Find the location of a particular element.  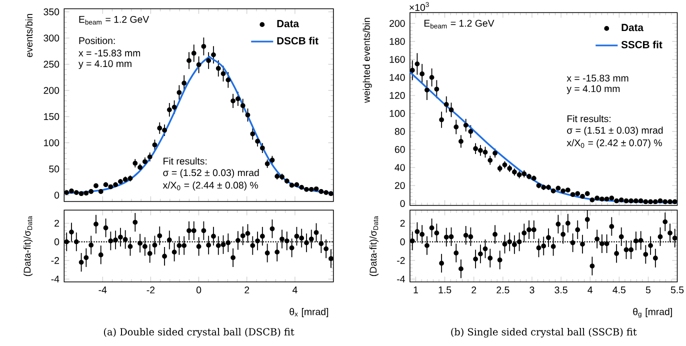

annotation: Position: is located at coordinates (97, 40).